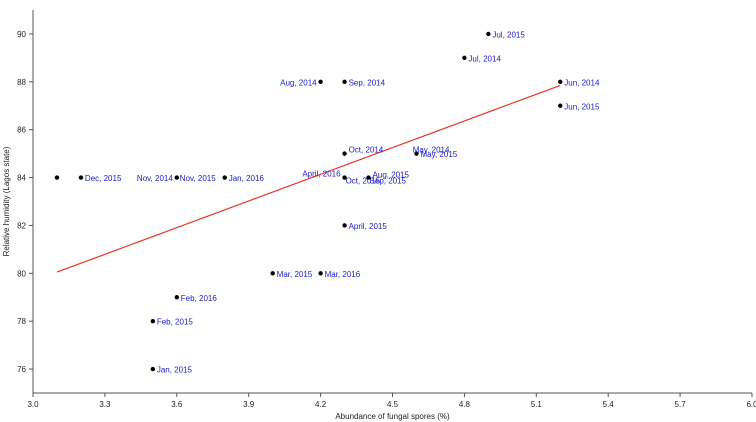  What do you see at coordinates (21, 34) in the screenshot?
I see `y-tick-label: 90` at bounding box center [21, 34].